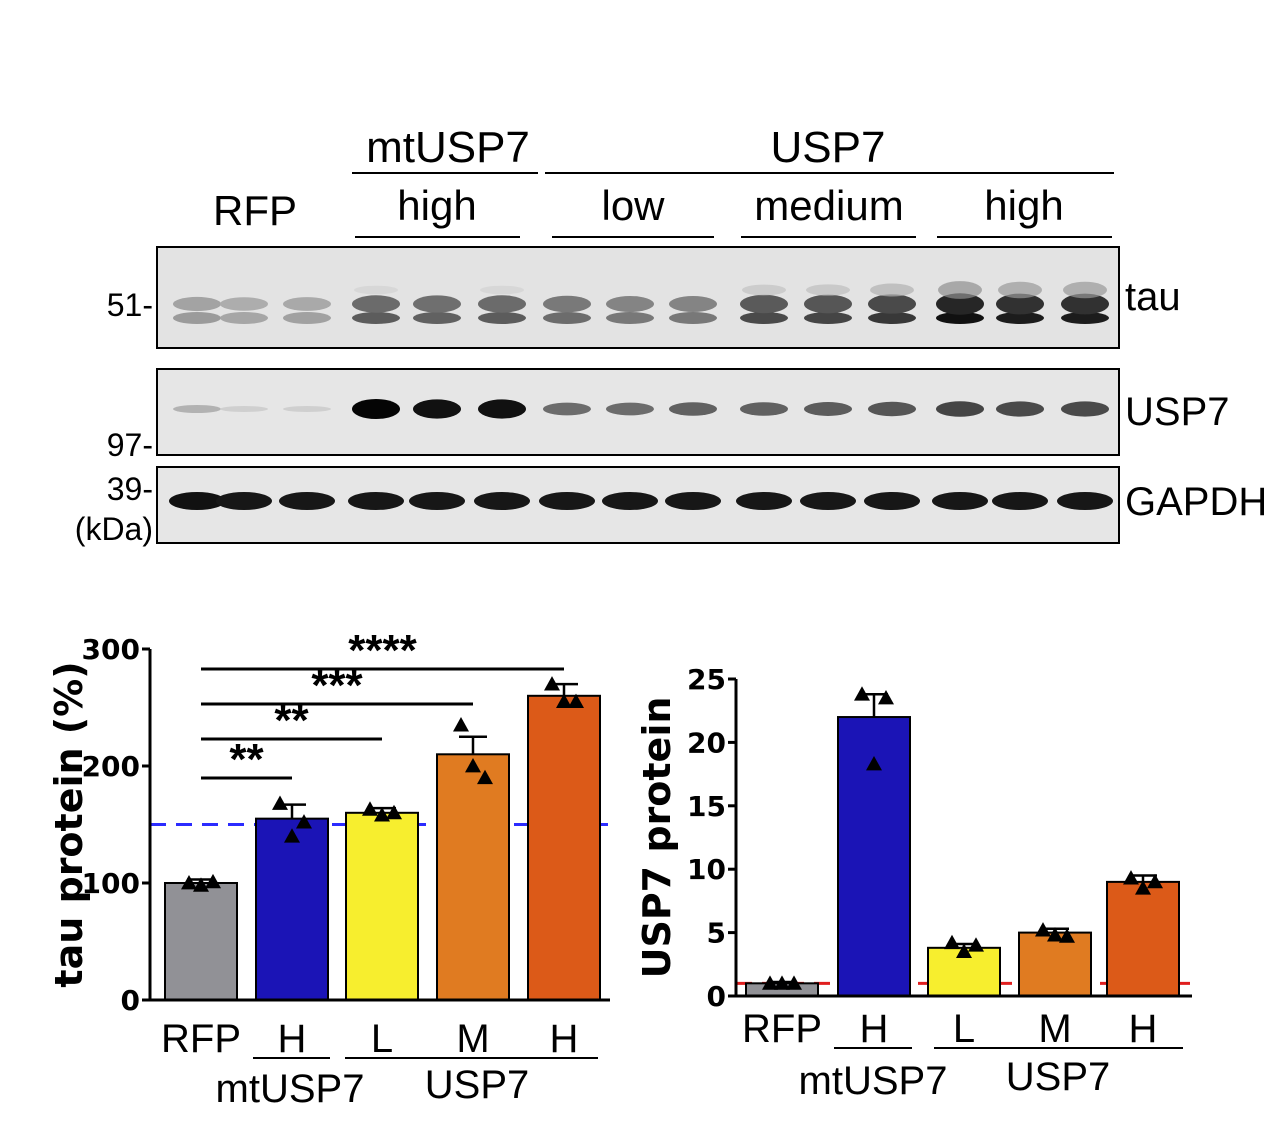 The width and height of the screenshot is (1267, 1124). I want to click on x-category-label: M, so click(472, 1039).